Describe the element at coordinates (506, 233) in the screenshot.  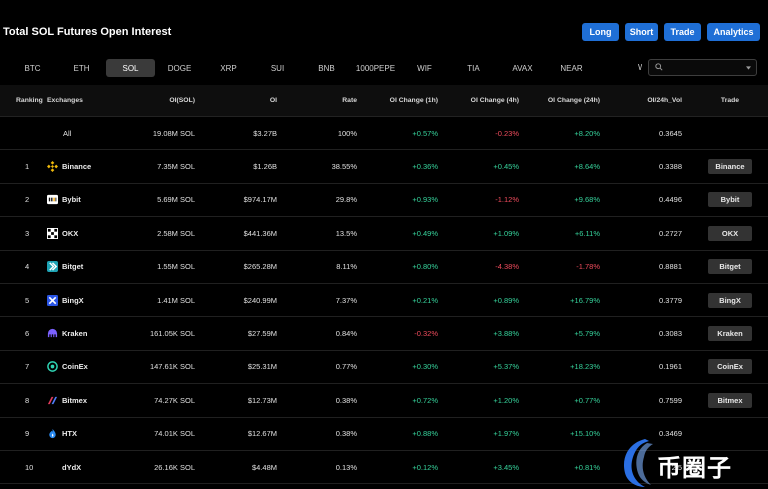
I see `oi-change-4h-value: +1.09%` at that location.